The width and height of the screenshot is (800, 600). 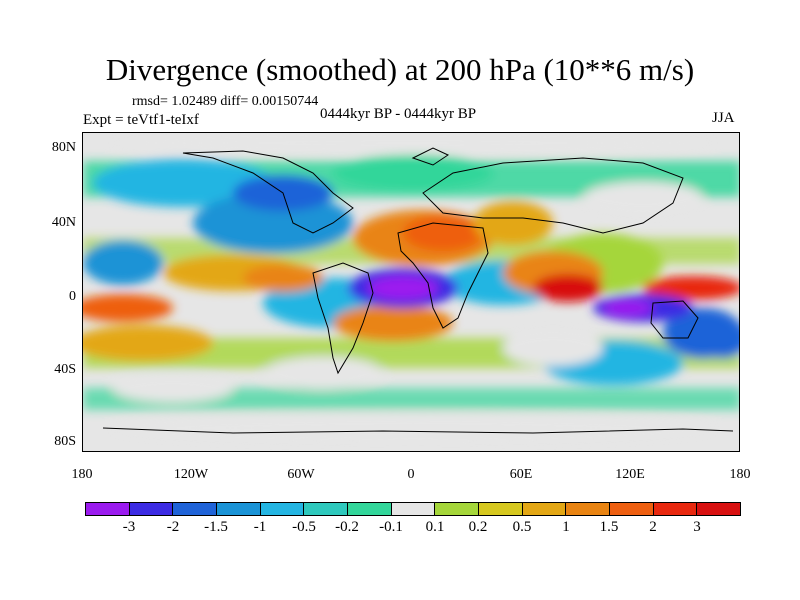 I want to click on x-tick-0: 0, so click(x=411, y=474).